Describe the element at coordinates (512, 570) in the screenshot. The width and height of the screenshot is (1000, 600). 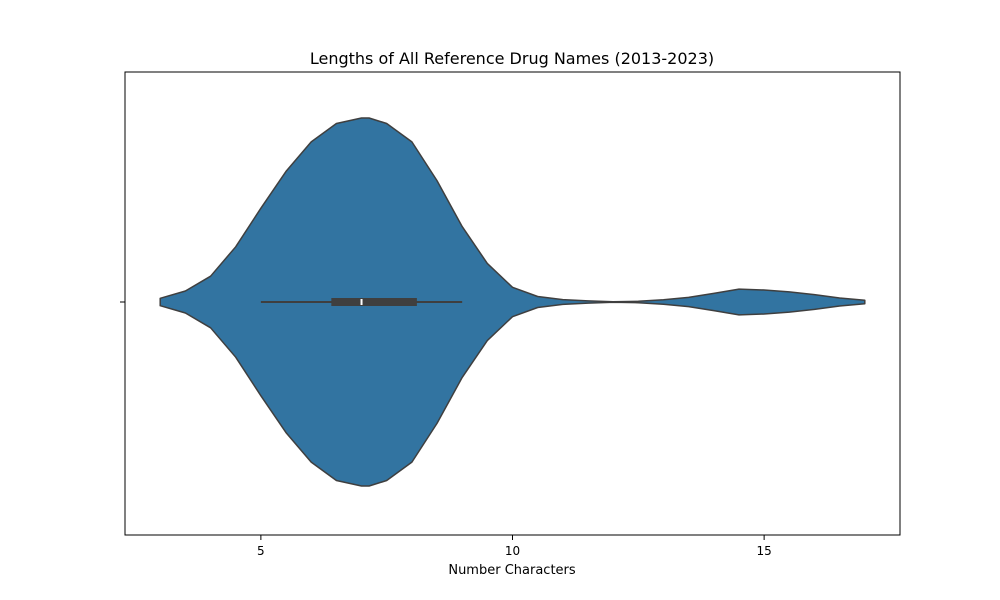
I see `x-axis-label: Number Characters` at that location.